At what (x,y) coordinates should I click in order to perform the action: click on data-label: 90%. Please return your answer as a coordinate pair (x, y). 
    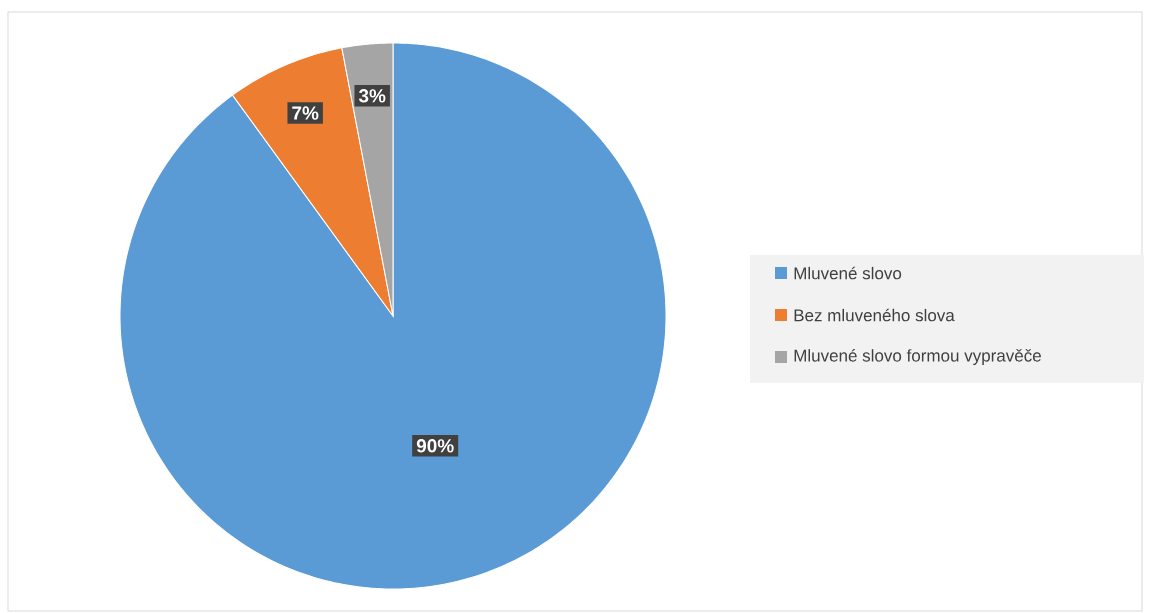
    Looking at the image, I should click on (435, 446).